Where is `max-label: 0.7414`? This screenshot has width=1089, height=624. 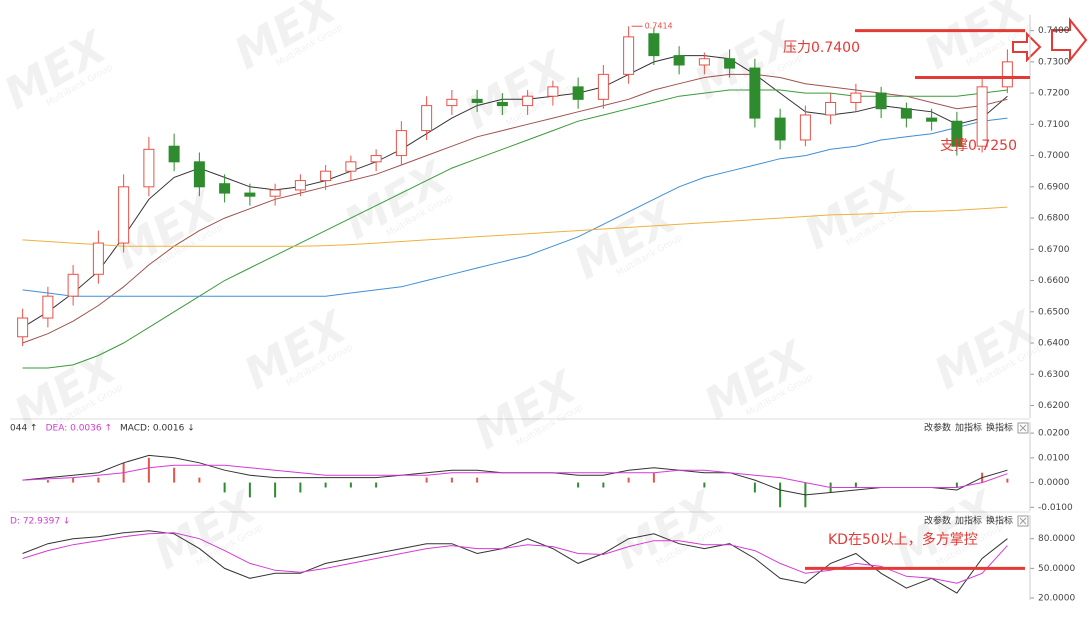 max-label: 0.7414 is located at coordinates (659, 26).